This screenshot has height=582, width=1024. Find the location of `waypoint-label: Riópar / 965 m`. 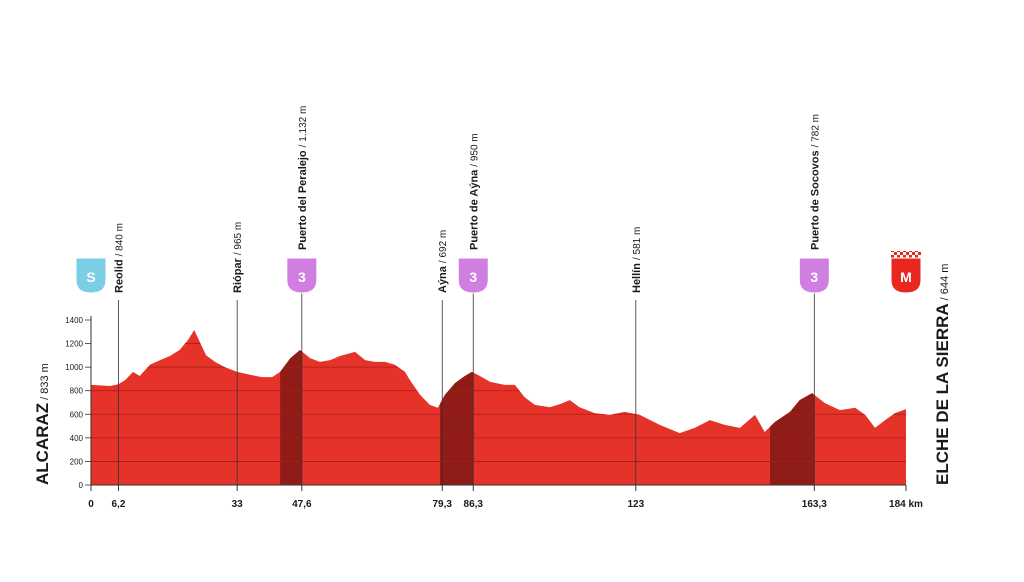

waypoint-label: Riópar / 965 m is located at coordinates (238, 257).